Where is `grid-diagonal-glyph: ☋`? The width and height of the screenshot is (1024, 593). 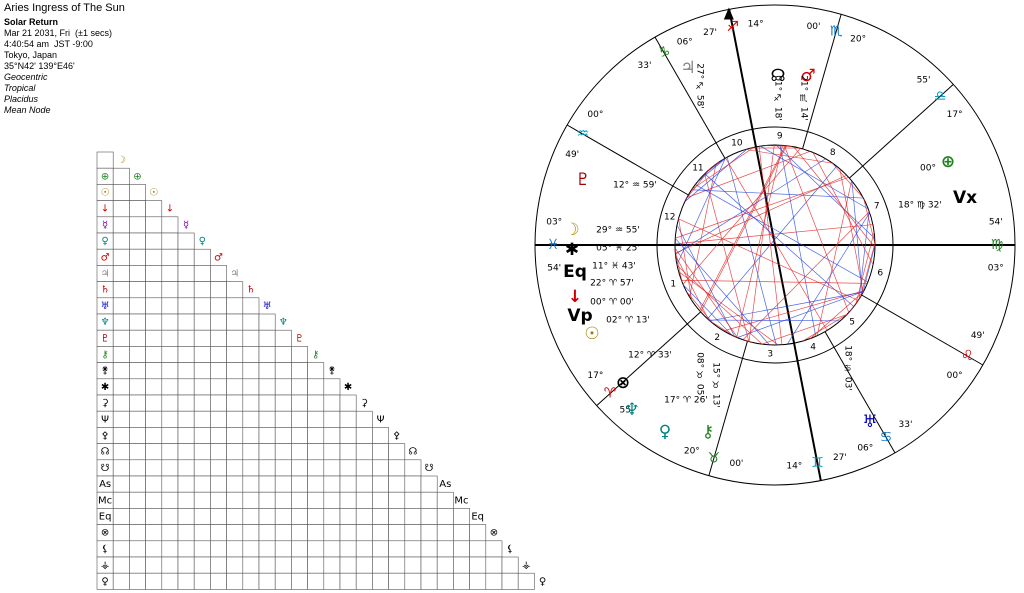 grid-diagonal-glyph: ☋ is located at coordinates (429, 468).